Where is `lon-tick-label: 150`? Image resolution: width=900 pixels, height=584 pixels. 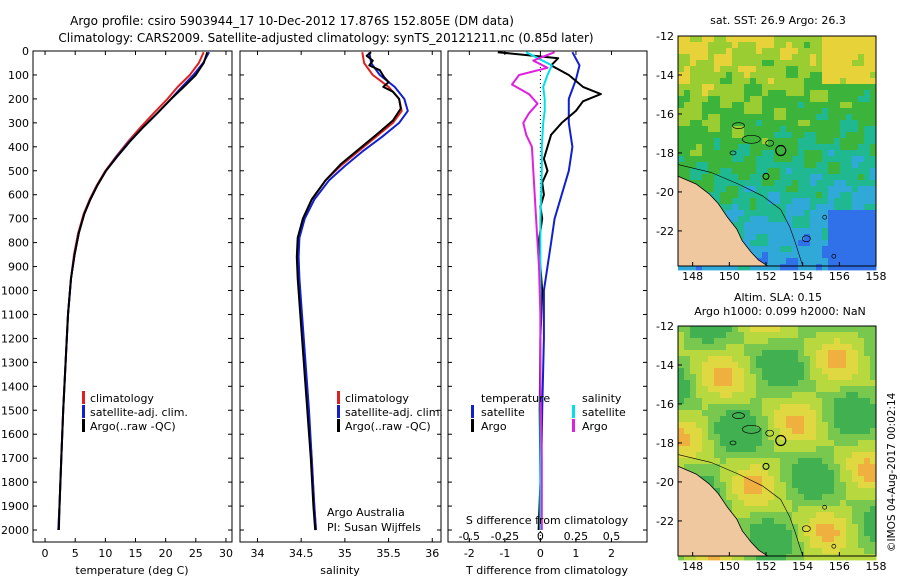 lon-tick-label: 150 is located at coordinates (729, 566).